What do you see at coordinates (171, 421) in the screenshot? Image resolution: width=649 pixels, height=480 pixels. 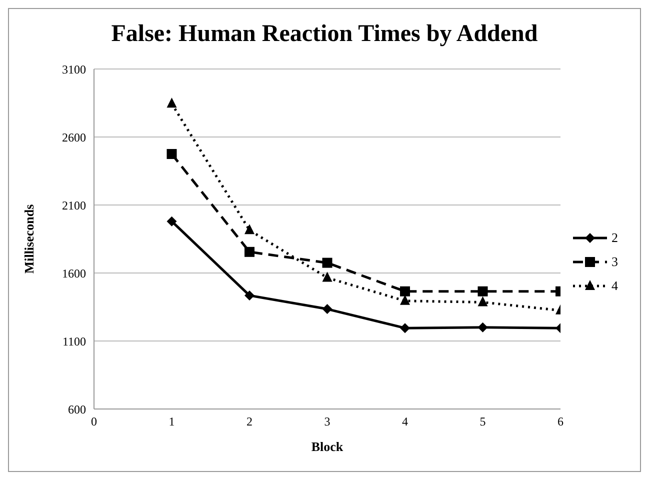 I see `x-tick-label: 1` at bounding box center [171, 421].